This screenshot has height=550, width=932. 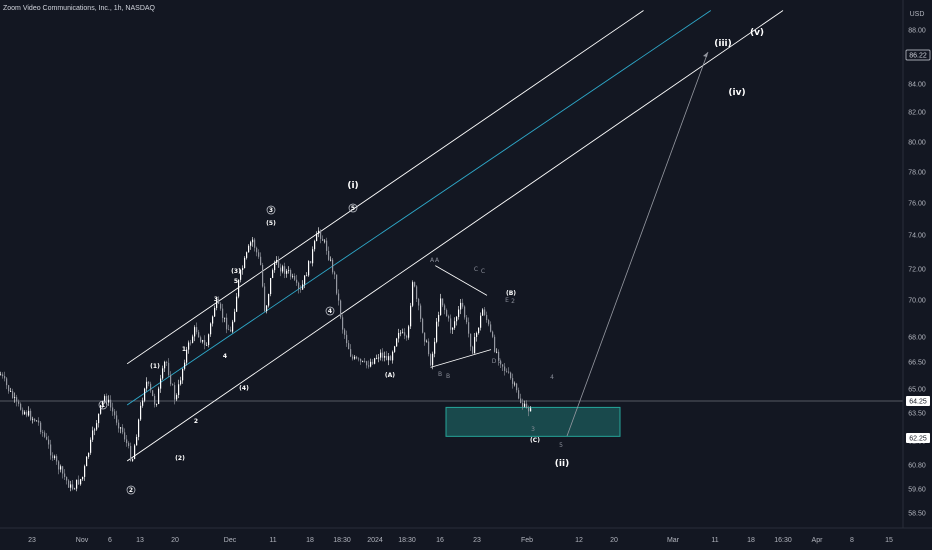 I want to click on price-tick-label: 68.00, so click(x=917, y=338).